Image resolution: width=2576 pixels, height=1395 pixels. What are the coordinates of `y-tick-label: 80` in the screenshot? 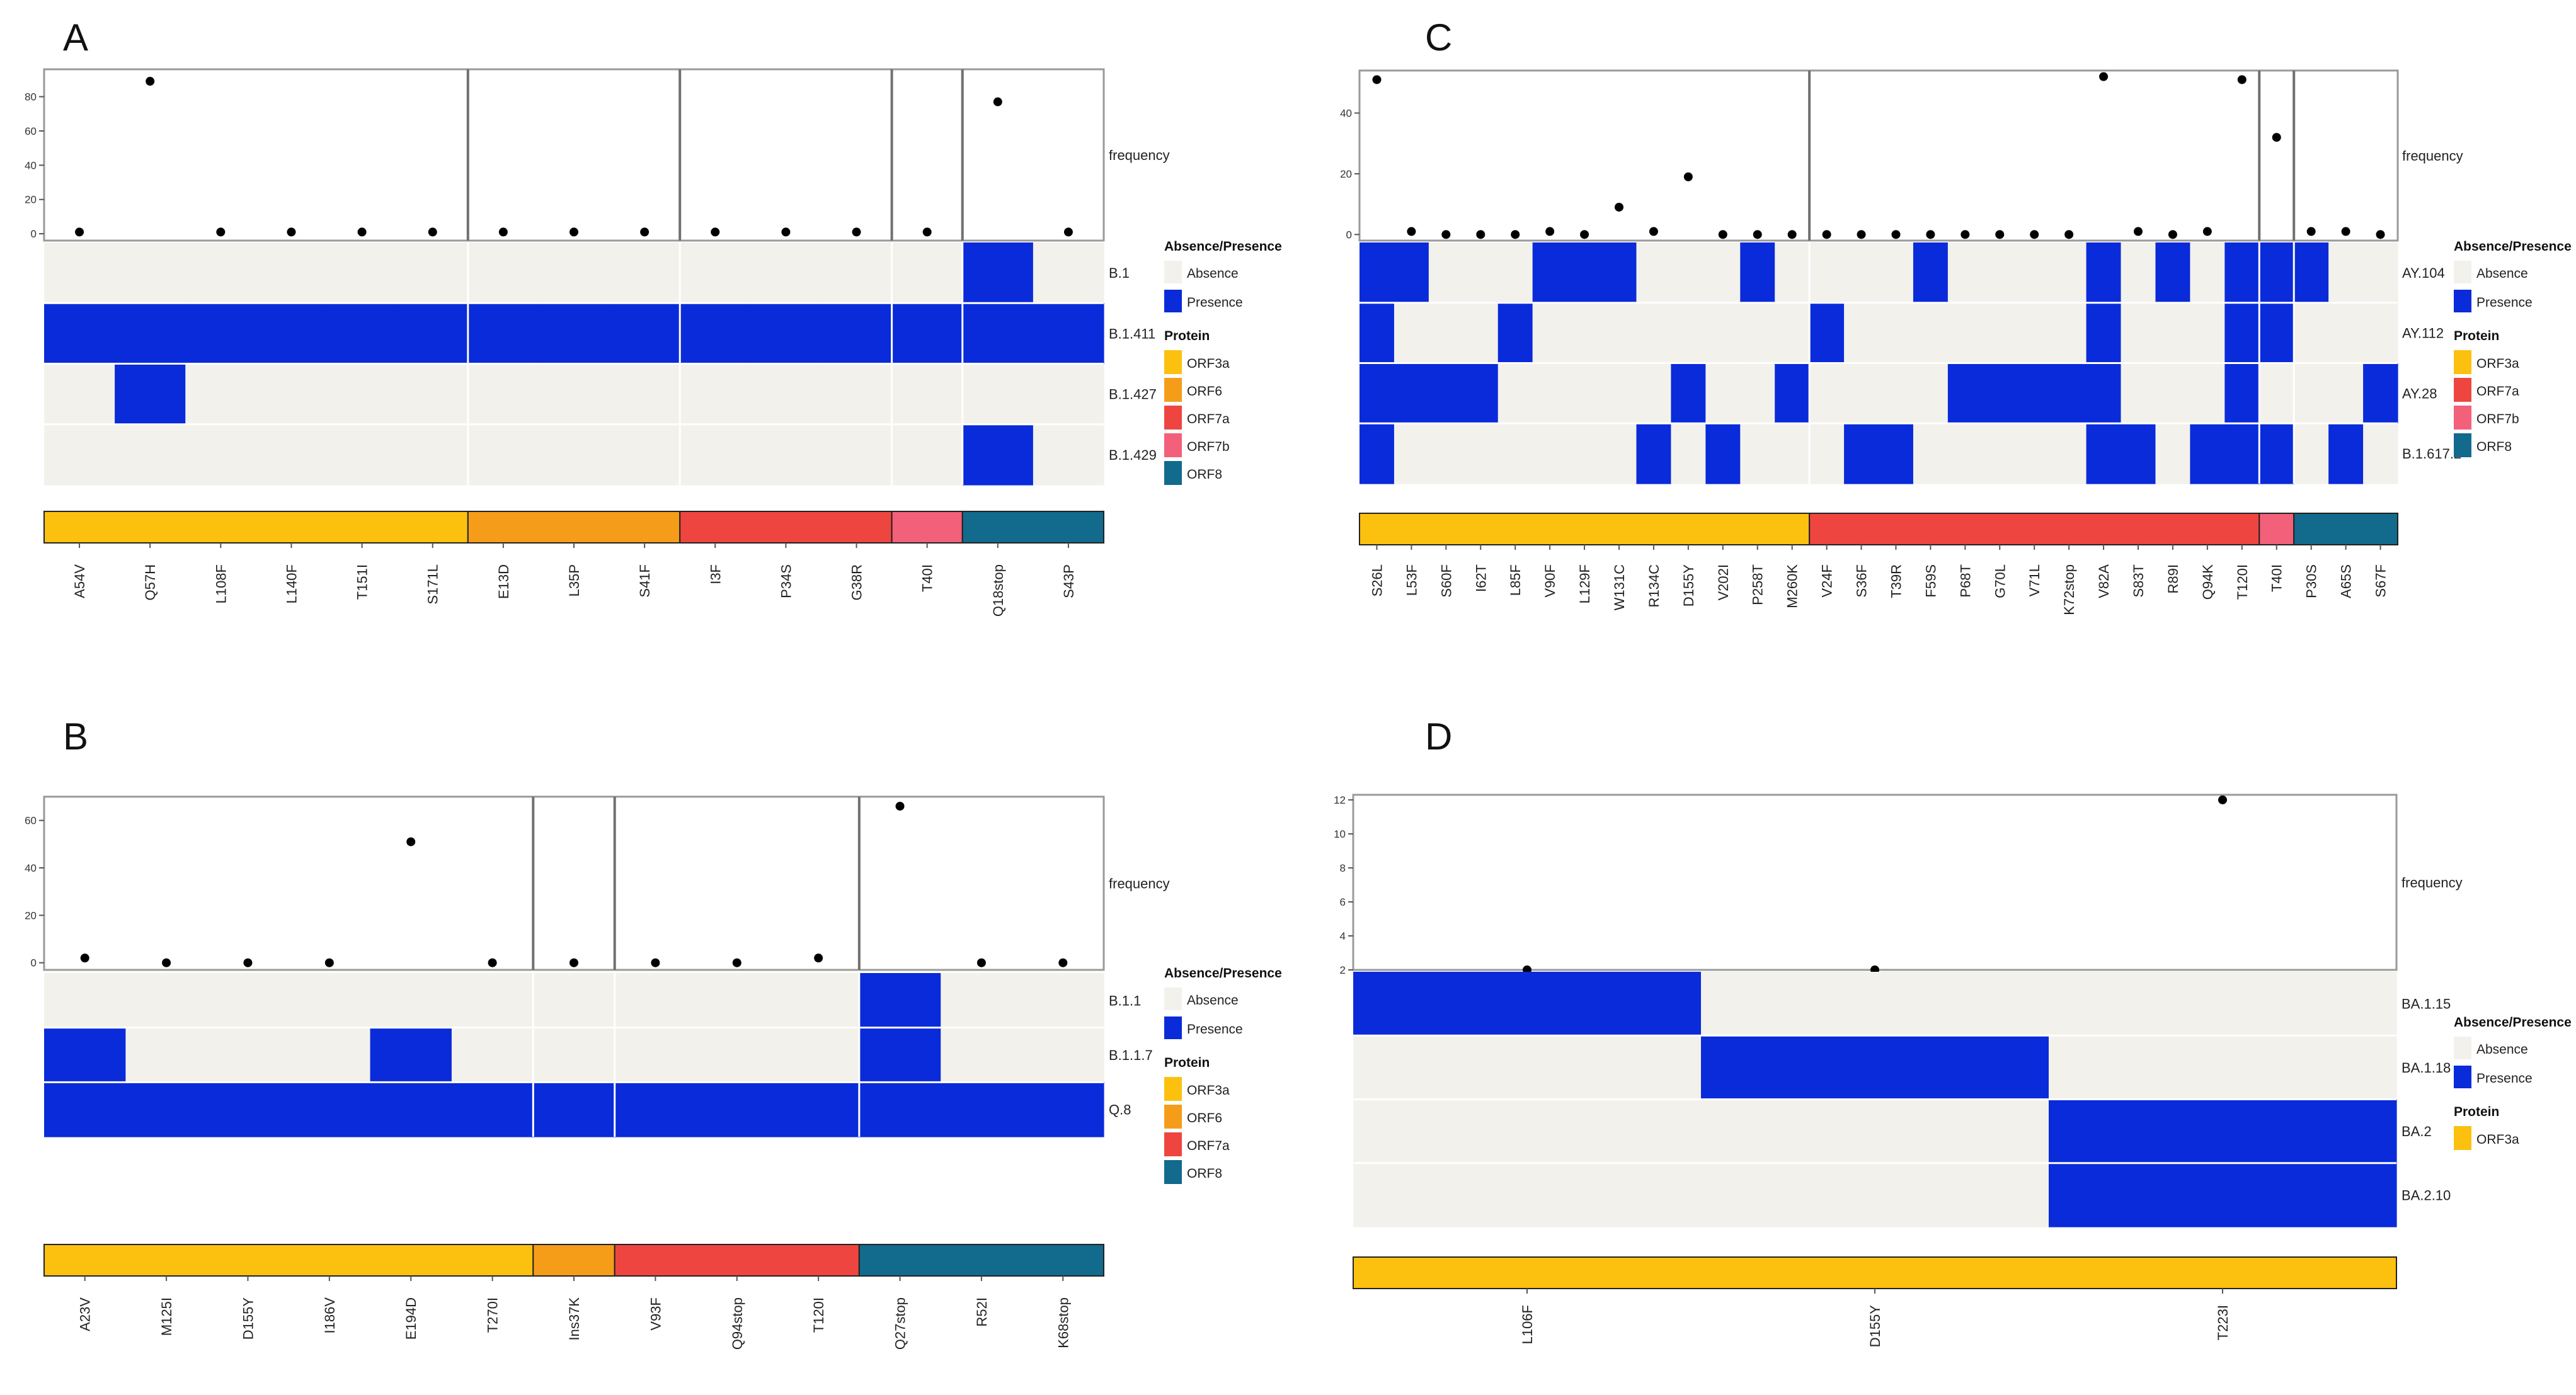 It's located at (31, 97).